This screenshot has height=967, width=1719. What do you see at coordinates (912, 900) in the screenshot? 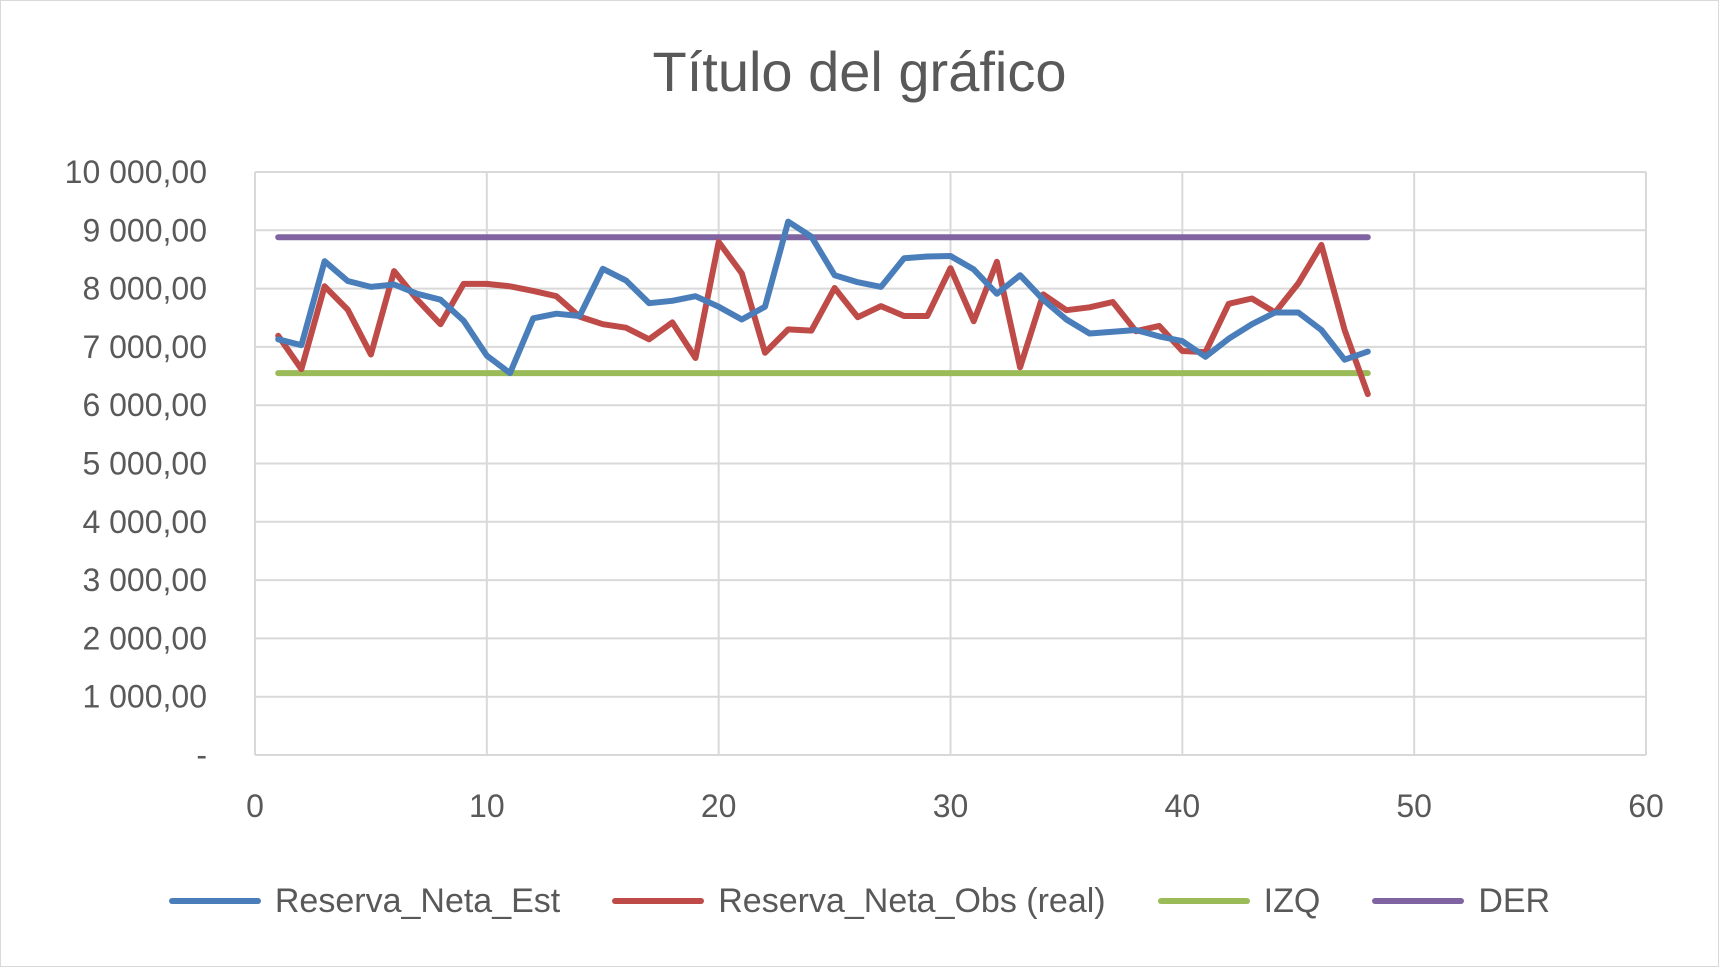
I see `legend-label: Reserva_Neta_Obs (real)` at bounding box center [912, 900].